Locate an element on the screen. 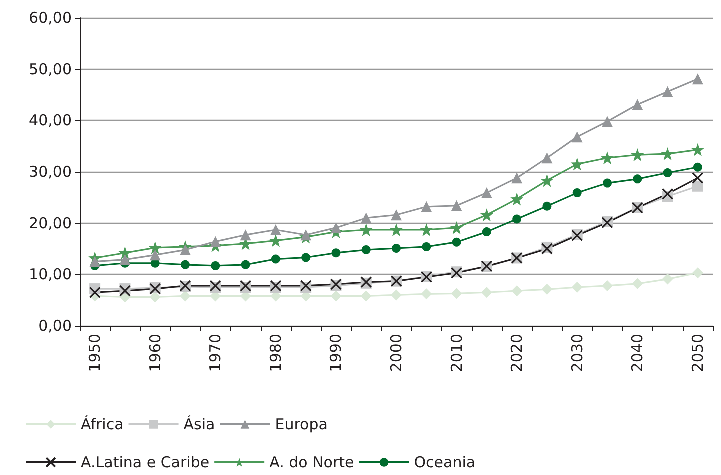 The height and width of the screenshot is (475, 721). y-tick-label: 50,00 is located at coordinates (50, 69).